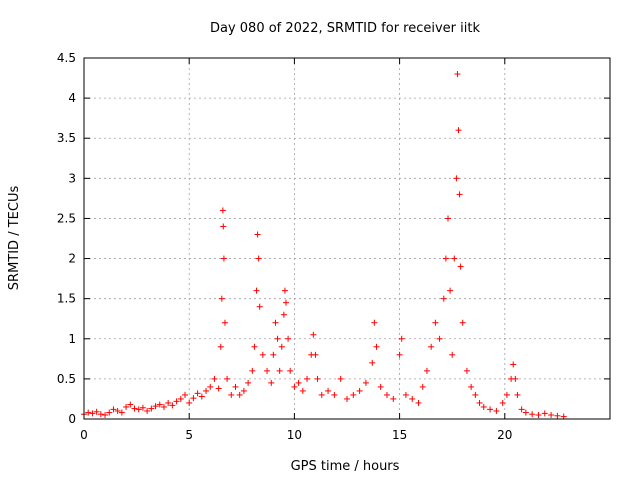  Describe the element at coordinates (72, 339) in the screenshot. I see `y-tick-label: 1` at that location.